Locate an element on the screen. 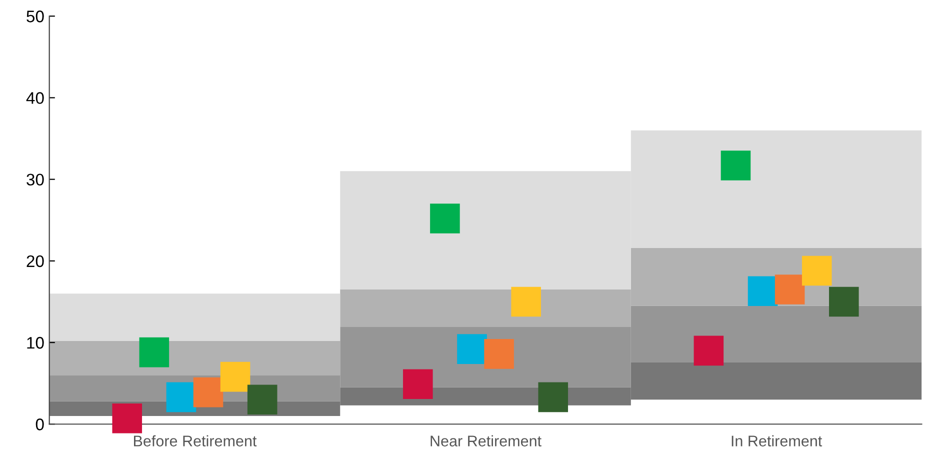 The image size is (931, 461). y-tick-label: 40 is located at coordinates (35, 98).